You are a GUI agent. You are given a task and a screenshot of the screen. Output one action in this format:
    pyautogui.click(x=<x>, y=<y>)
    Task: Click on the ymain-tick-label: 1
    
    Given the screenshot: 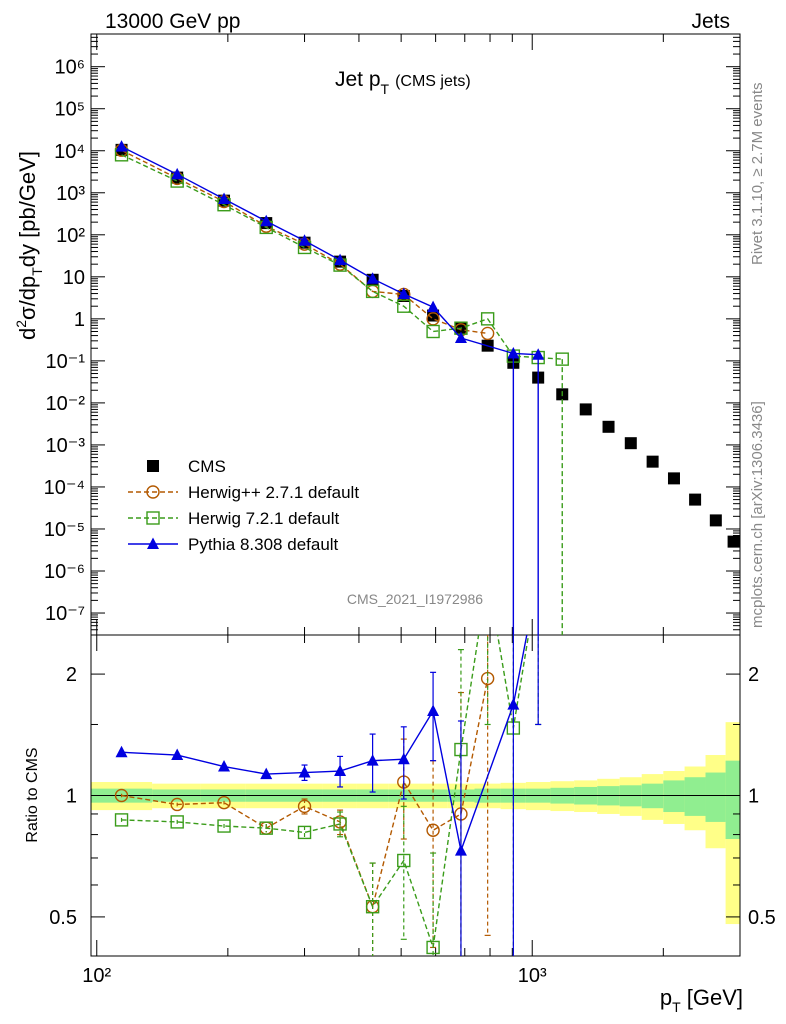 What is the action you would take?
    pyautogui.click(x=79, y=320)
    